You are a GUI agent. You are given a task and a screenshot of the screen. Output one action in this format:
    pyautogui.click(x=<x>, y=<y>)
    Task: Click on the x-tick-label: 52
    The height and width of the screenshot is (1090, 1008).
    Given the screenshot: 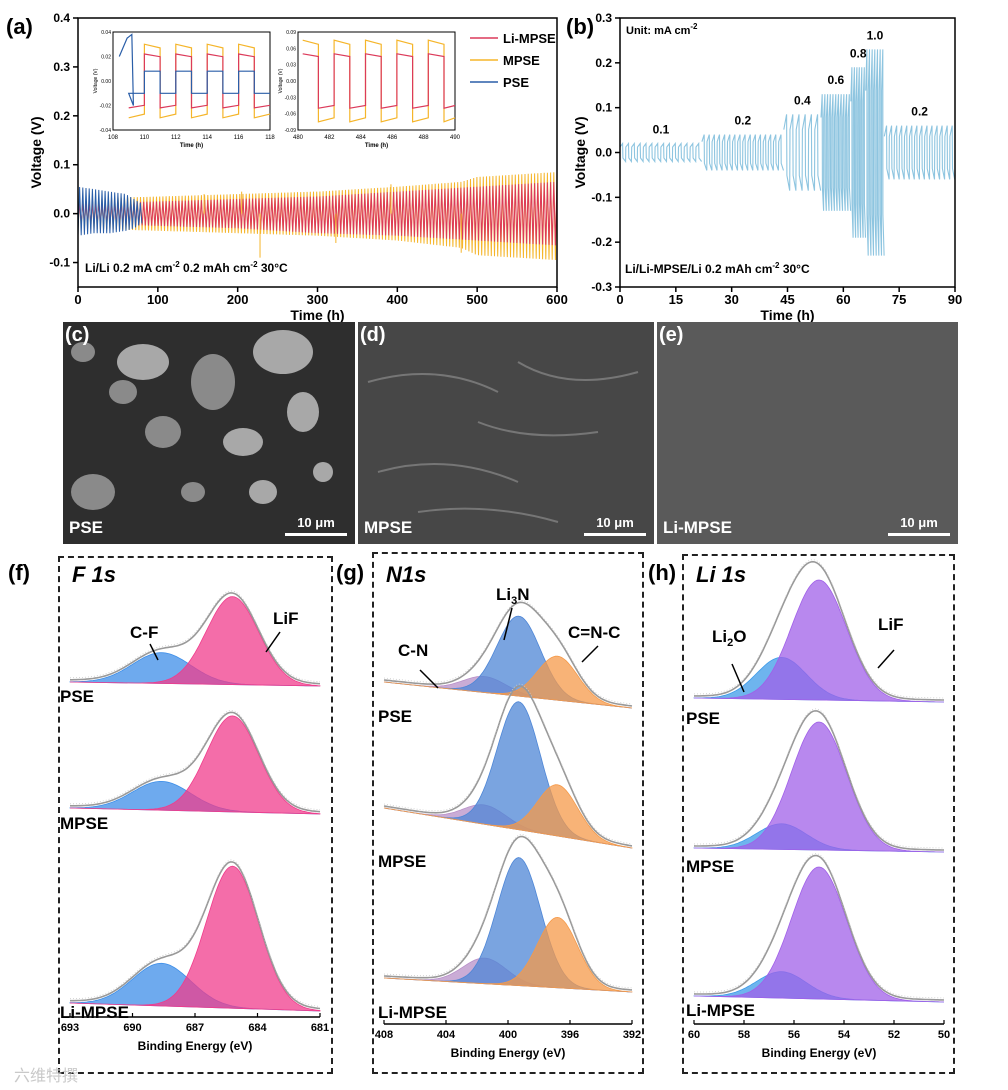 What is the action you would take?
    pyautogui.click(x=894, y=1035)
    